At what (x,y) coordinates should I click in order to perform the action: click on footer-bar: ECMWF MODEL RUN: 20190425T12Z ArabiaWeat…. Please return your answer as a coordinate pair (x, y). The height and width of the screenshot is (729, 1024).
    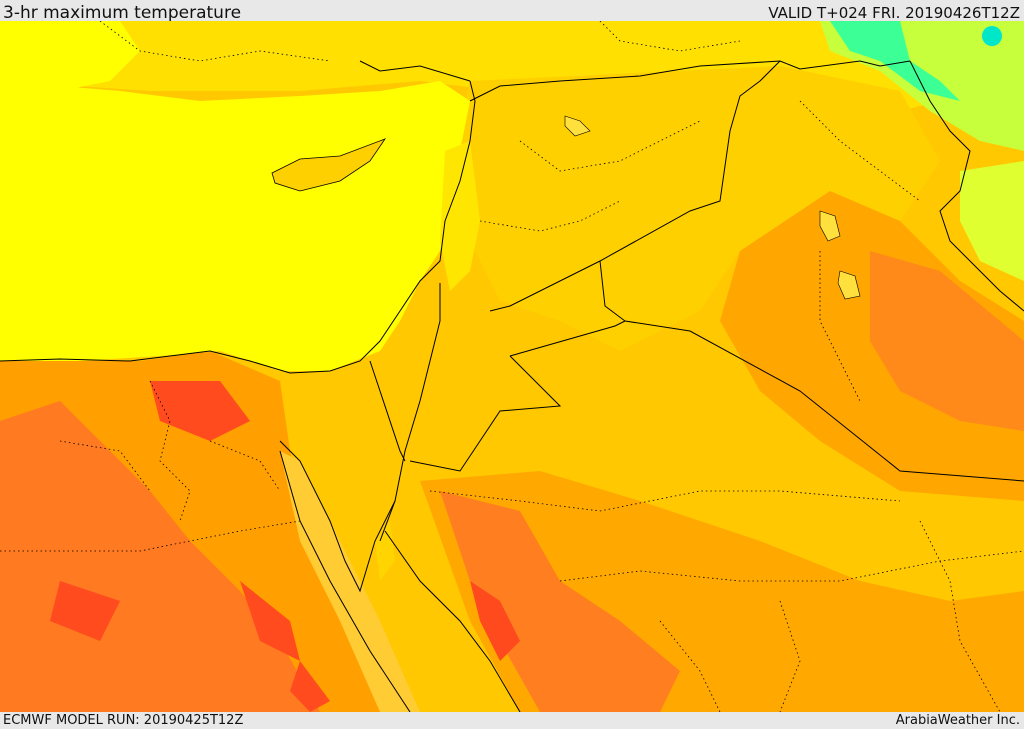
    Looking at the image, I should click on (512, 720).